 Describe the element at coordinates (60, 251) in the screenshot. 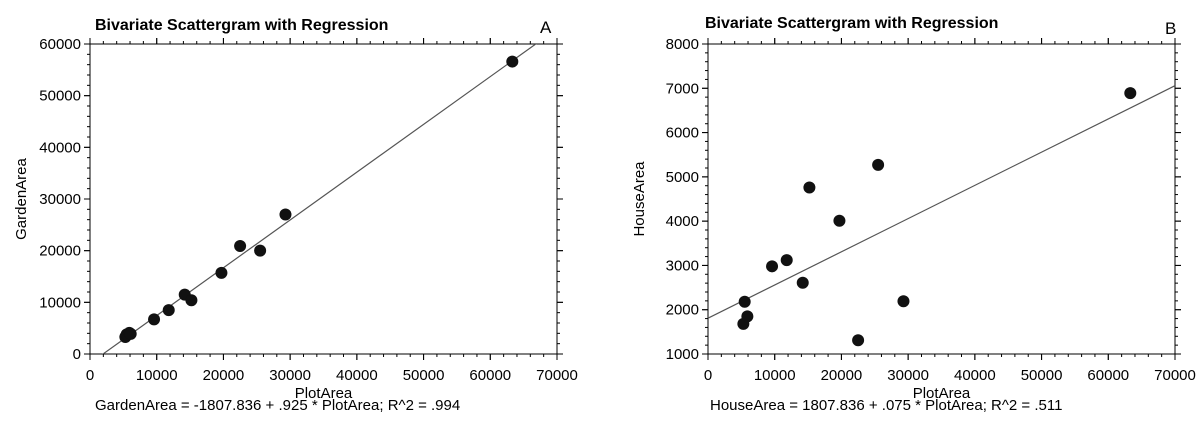

I see `y-tick-label: 20000` at that location.